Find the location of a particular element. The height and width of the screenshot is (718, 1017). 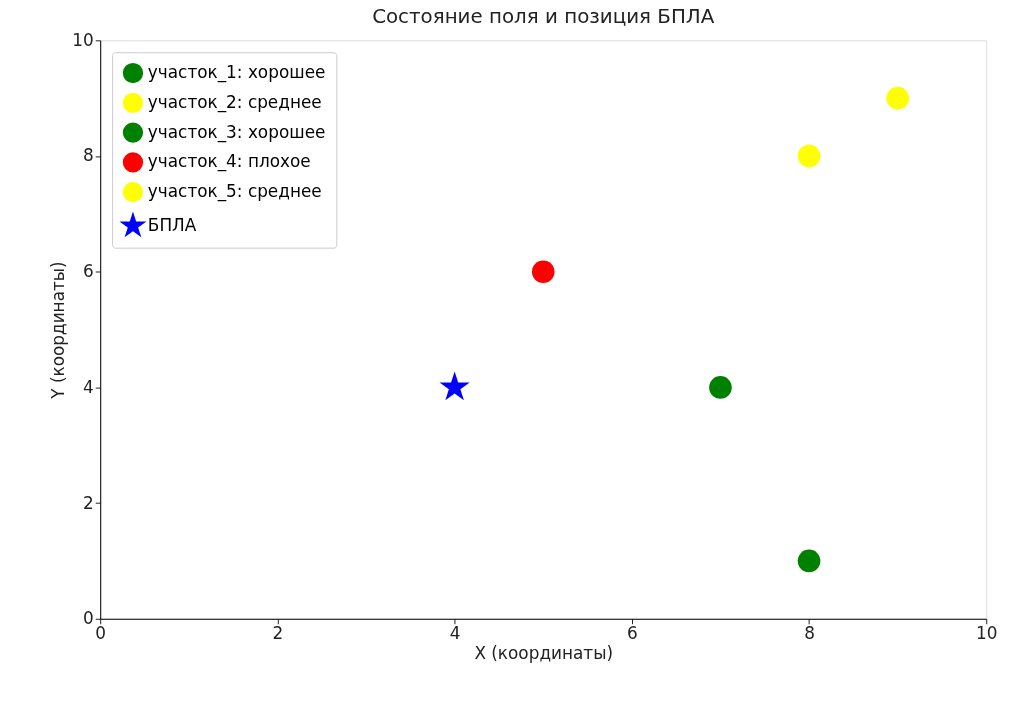

x-axis-title: X (координаты) is located at coordinates (544, 652).